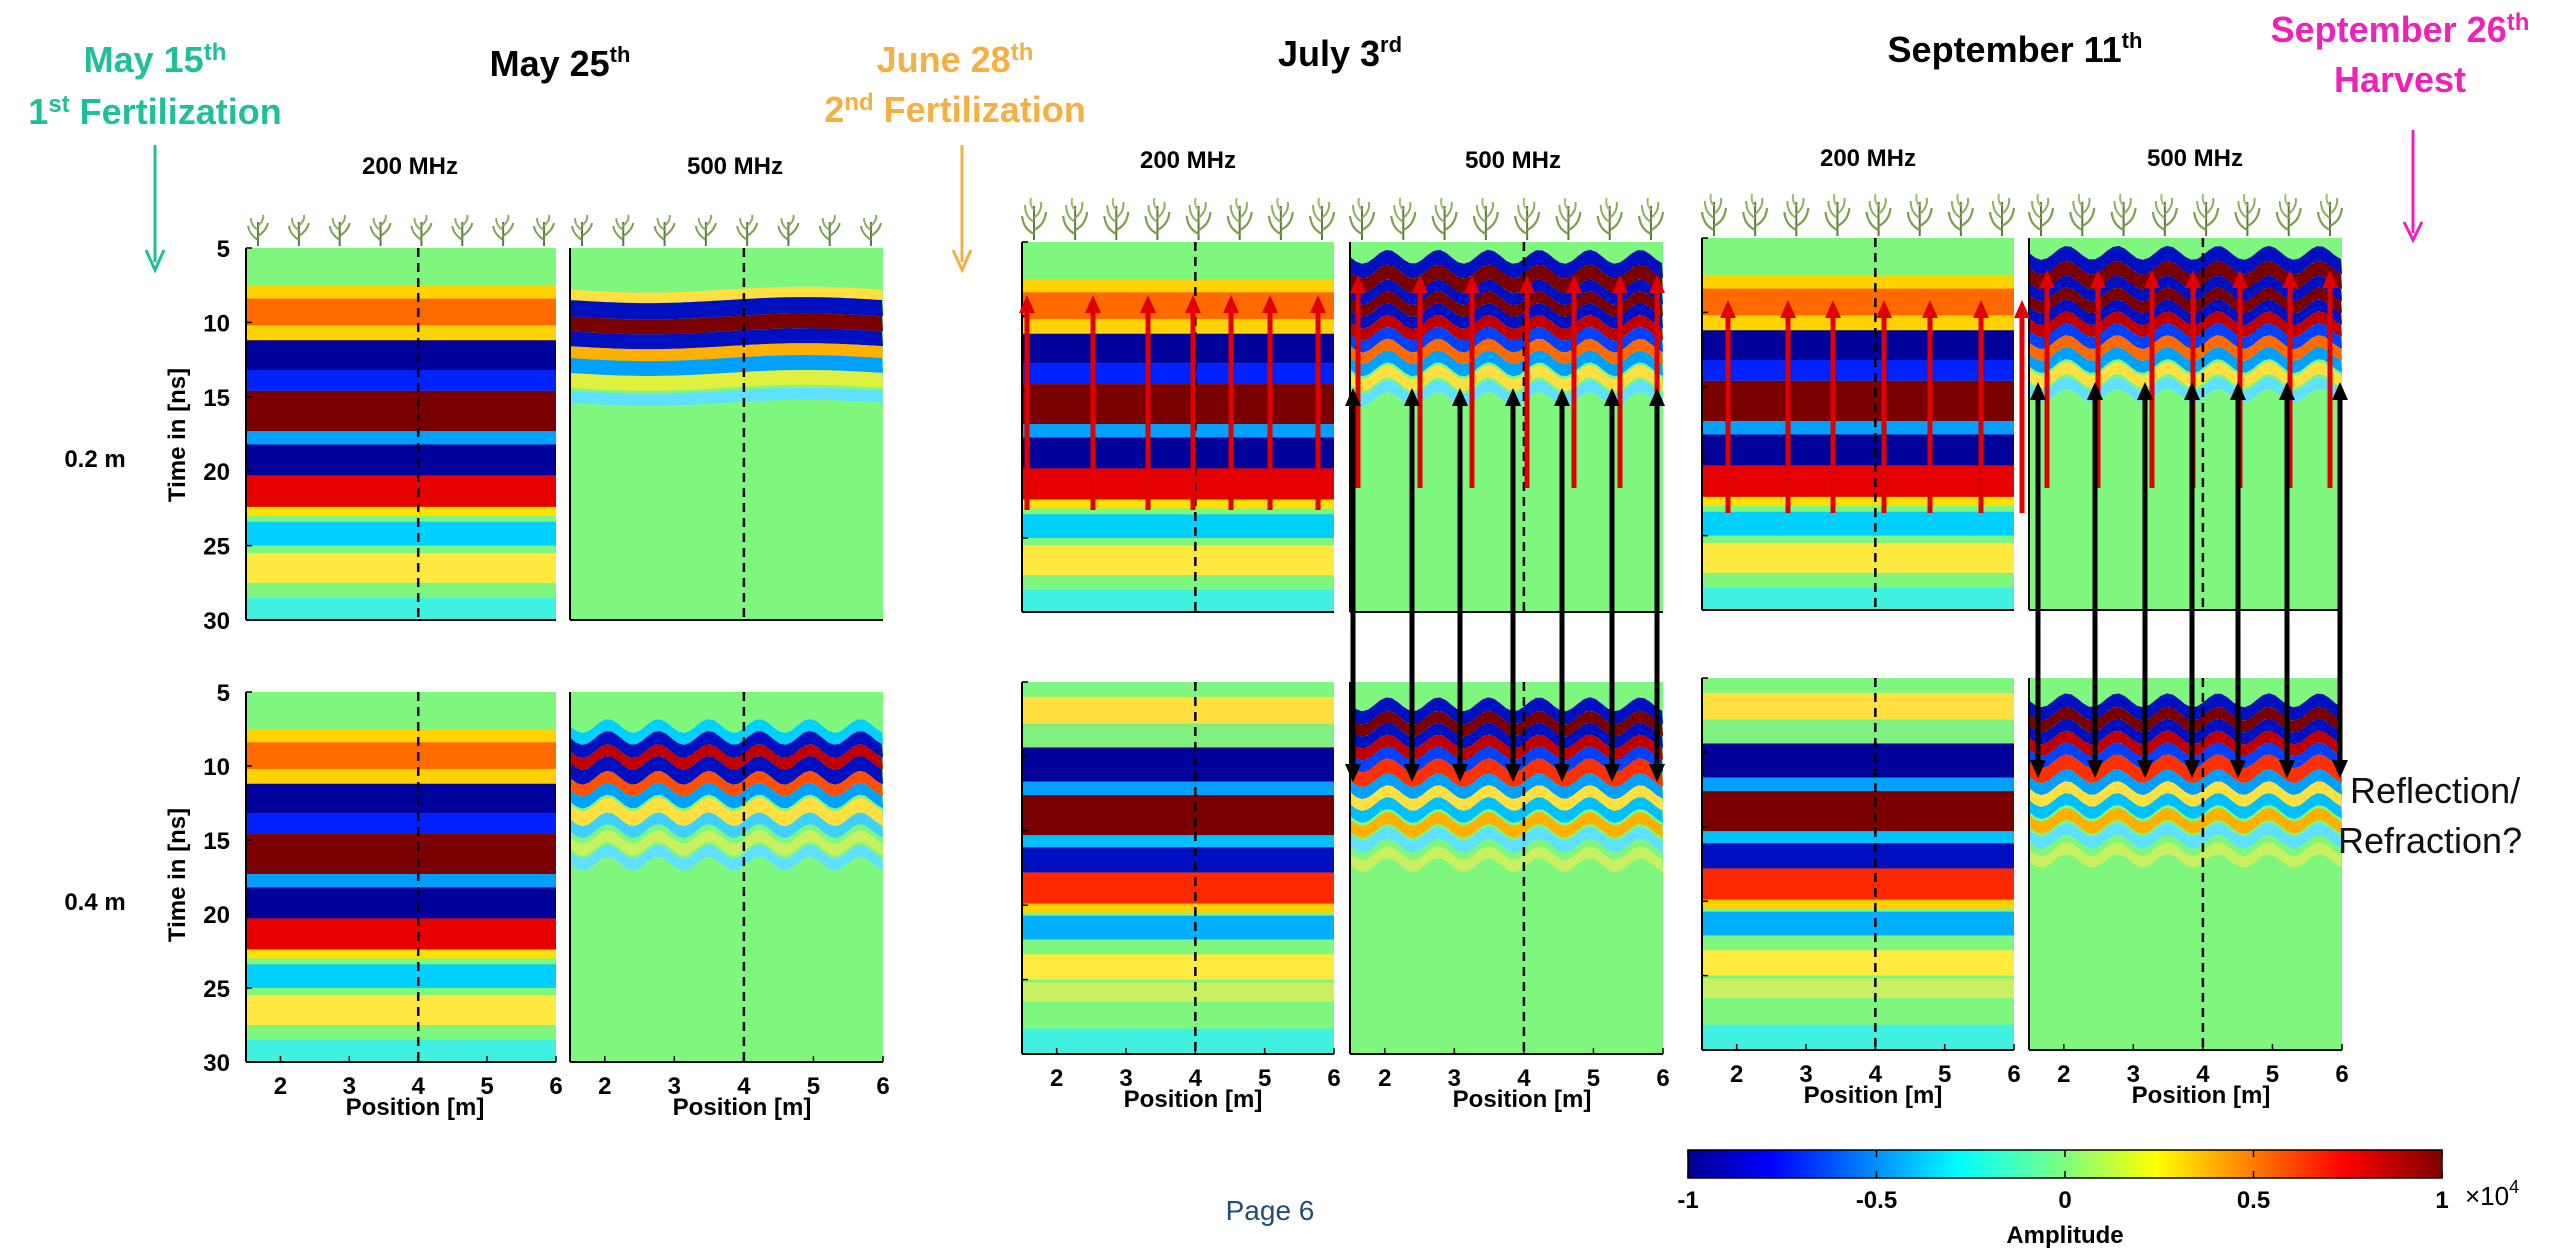 The image size is (2560, 1253). I want to click on colorbar-tick-label: -0.5, so click(1876, 1200).